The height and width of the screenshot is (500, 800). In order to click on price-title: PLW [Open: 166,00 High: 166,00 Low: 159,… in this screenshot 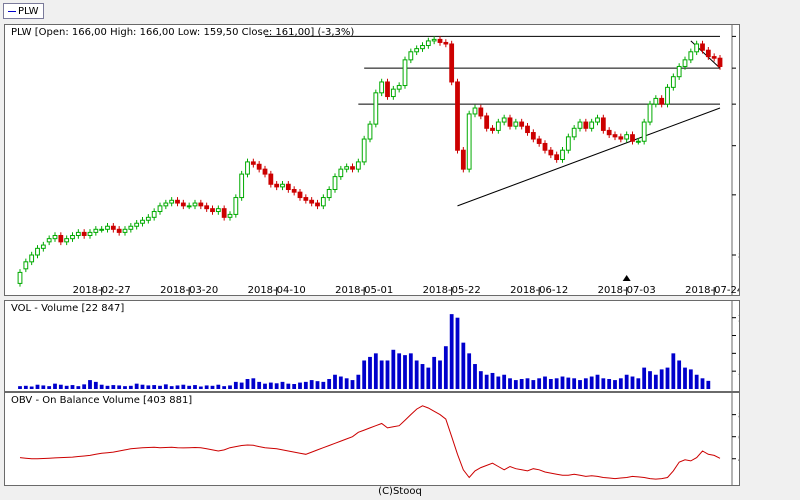, I will do `click(183, 32)`.